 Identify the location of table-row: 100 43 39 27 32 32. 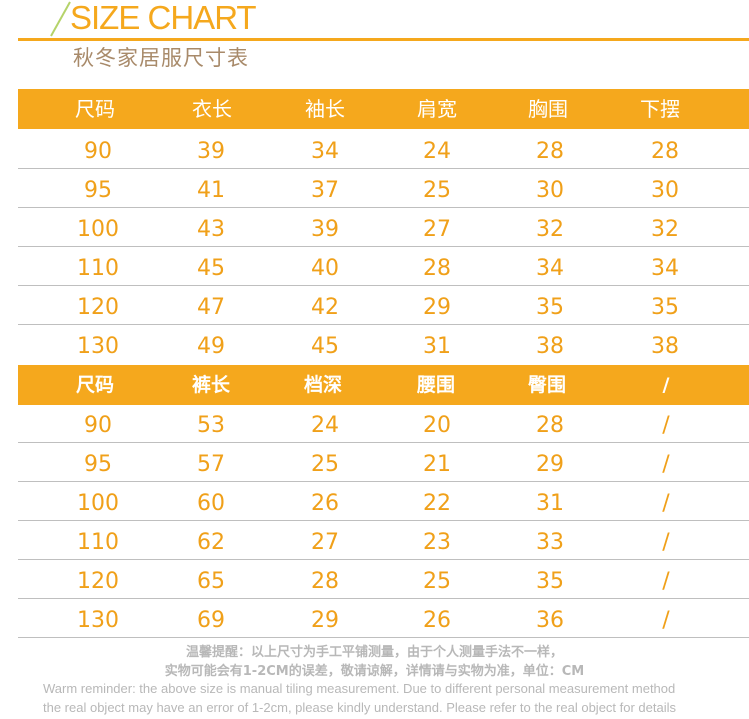
(383, 227).